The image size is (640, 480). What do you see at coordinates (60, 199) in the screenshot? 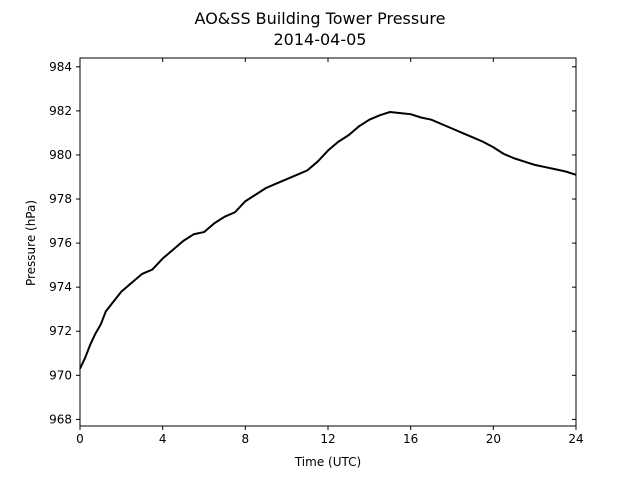
I see `y-tick-label: 978` at bounding box center [60, 199].